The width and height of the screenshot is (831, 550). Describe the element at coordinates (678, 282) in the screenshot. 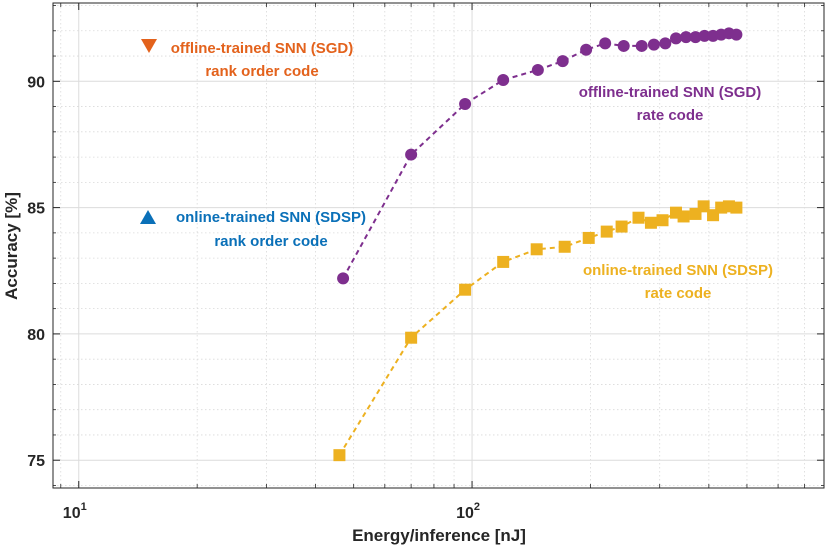

I see `annotation-on-rate: online-trained SNN (SDSP) rate code` at that location.